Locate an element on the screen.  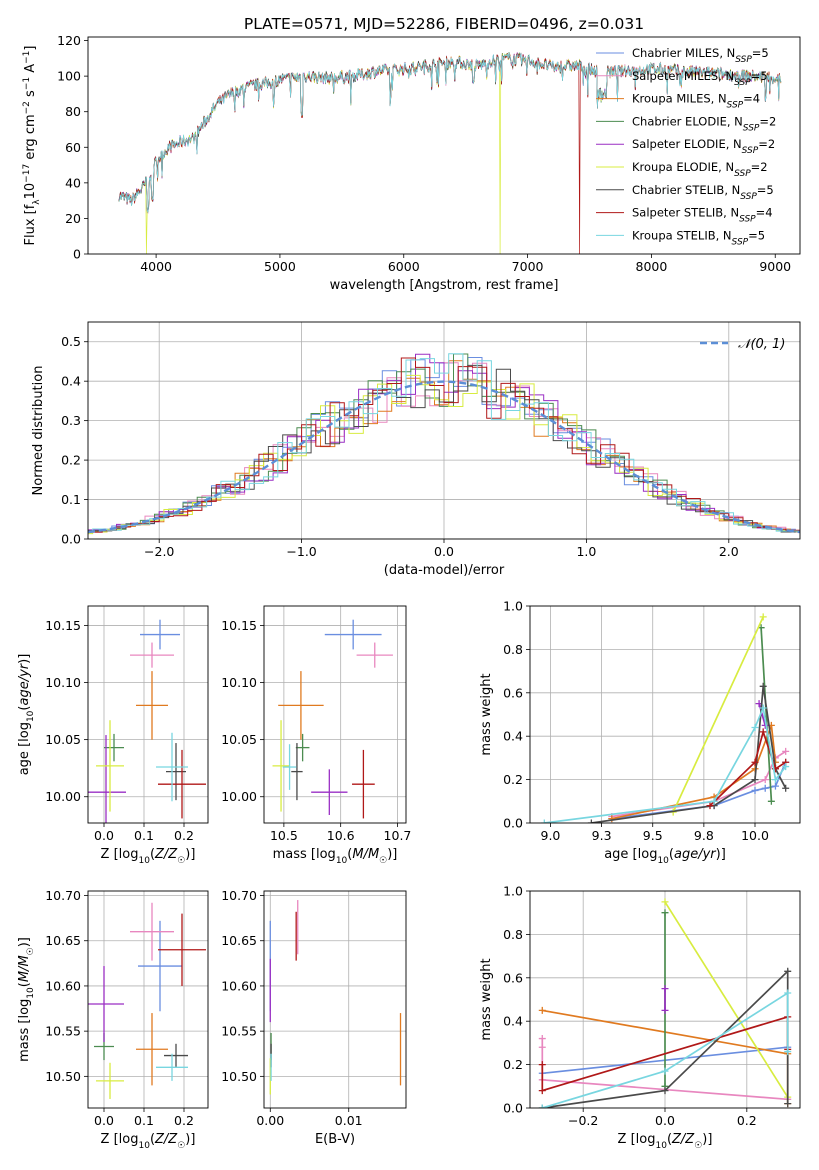
label-part: mass weight is located at coordinates (486, 714).